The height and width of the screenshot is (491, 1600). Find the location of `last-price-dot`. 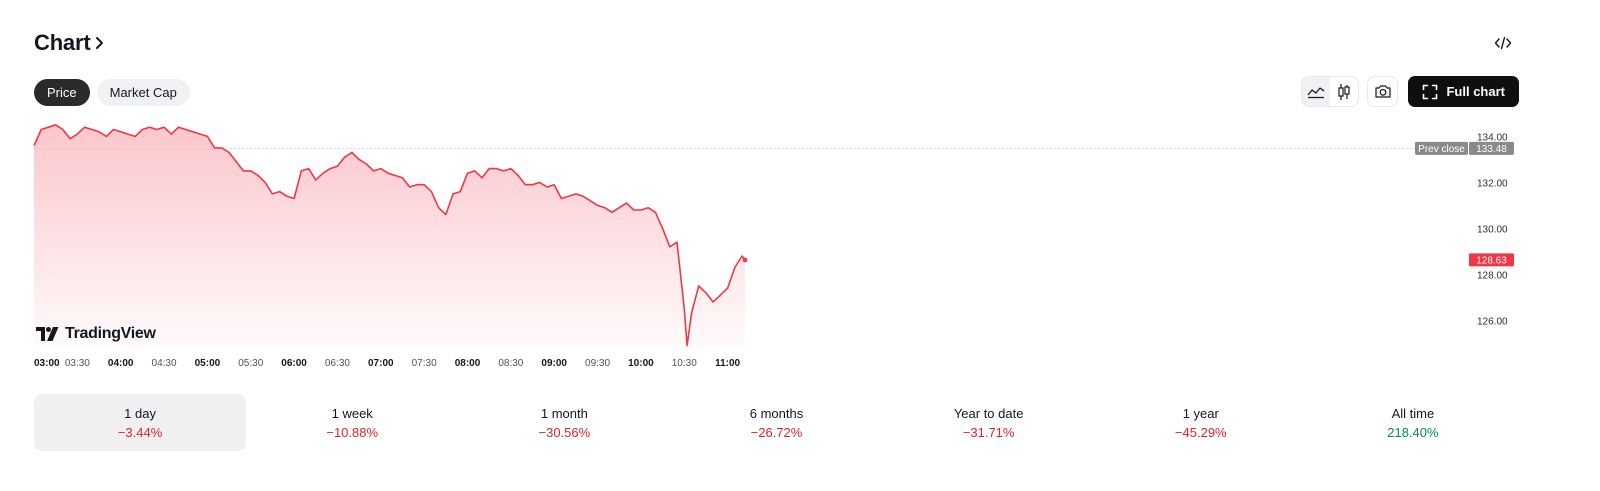

last-price-dot is located at coordinates (745, 260).